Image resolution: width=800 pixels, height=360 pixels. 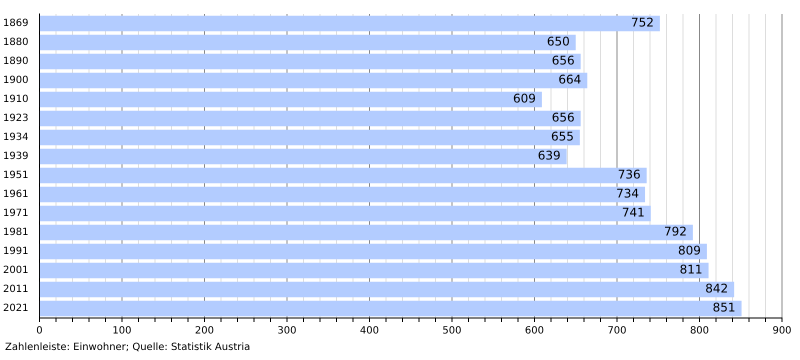 What do you see at coordinates (287, 331) in the screenshot?
I see `x-tick-label: 300` at bounding box center [287, 331].